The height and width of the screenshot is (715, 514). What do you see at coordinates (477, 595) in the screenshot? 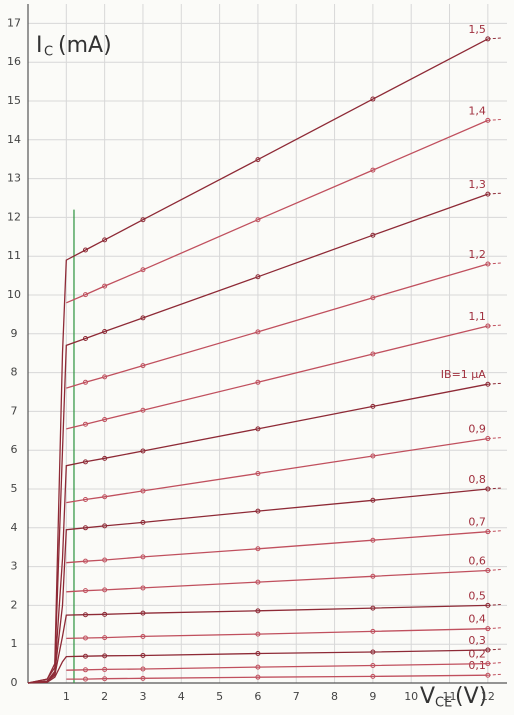
I see `legend-label: 0,5` at bounding box center [477, 595].